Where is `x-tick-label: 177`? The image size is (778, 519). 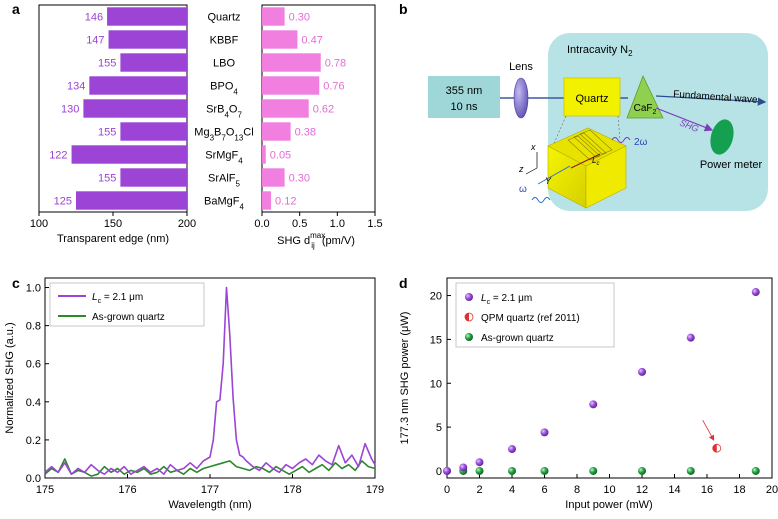
x-tick-label: 177 is located at coordinates (210, 490).